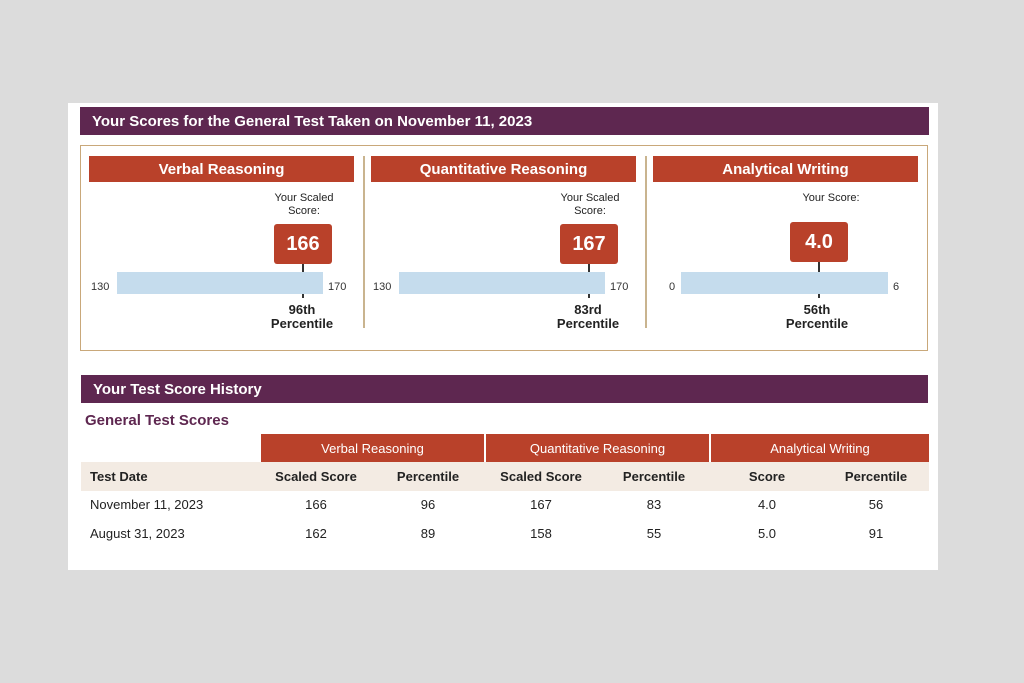 This screenshot has width=1024, height=683. I want to click on table-cell-date: November 11, 2023, so click(147, 504).